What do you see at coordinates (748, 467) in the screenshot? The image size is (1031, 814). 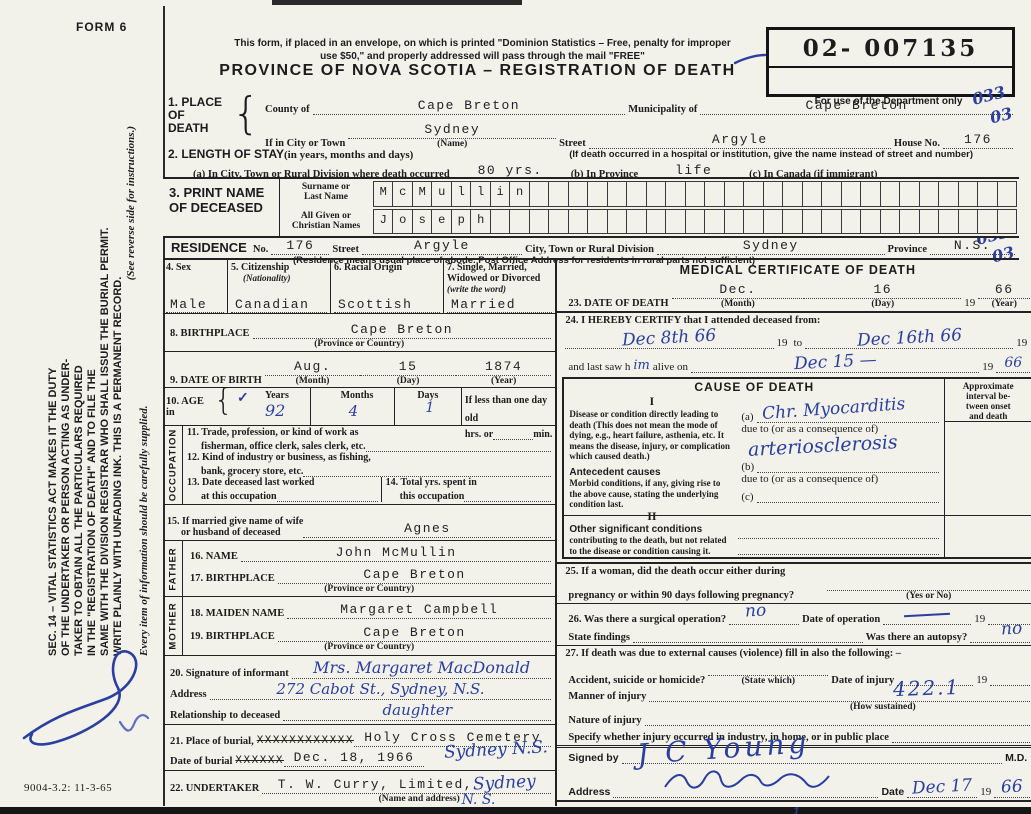 I see `cause-b-label: (b)` at bounding box center [748, 467].